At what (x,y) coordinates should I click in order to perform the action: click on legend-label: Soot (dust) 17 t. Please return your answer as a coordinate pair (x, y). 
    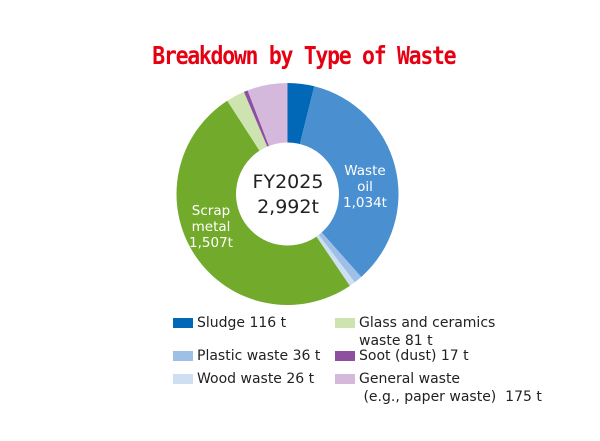
    Looking at the image, I should click on (414, 356).